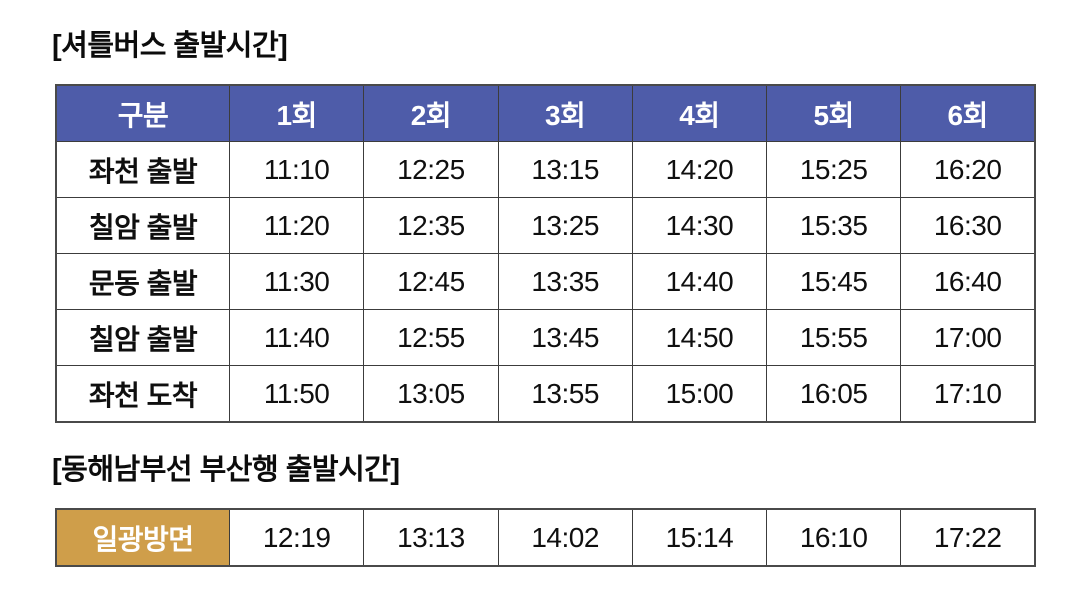 This screenshot has width=1078, height=609. I want to click on shuttle-header-row: 구분 1회 2회 3회 4회 5회 6회, so click(545, 113).